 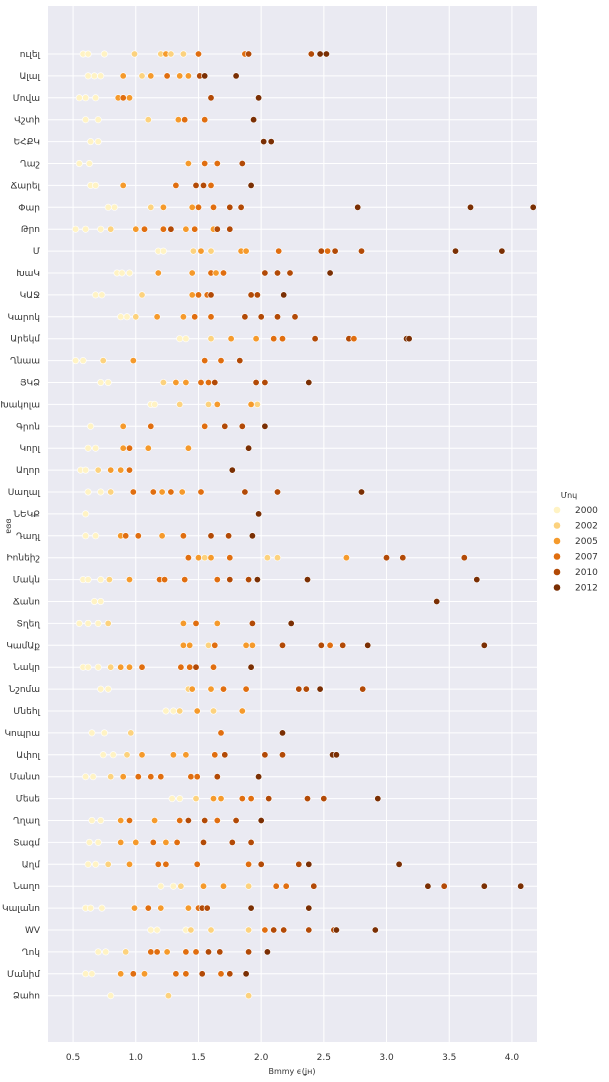 I want to click on y-tick-label: Նշոմա, so click(x=24, y=690).